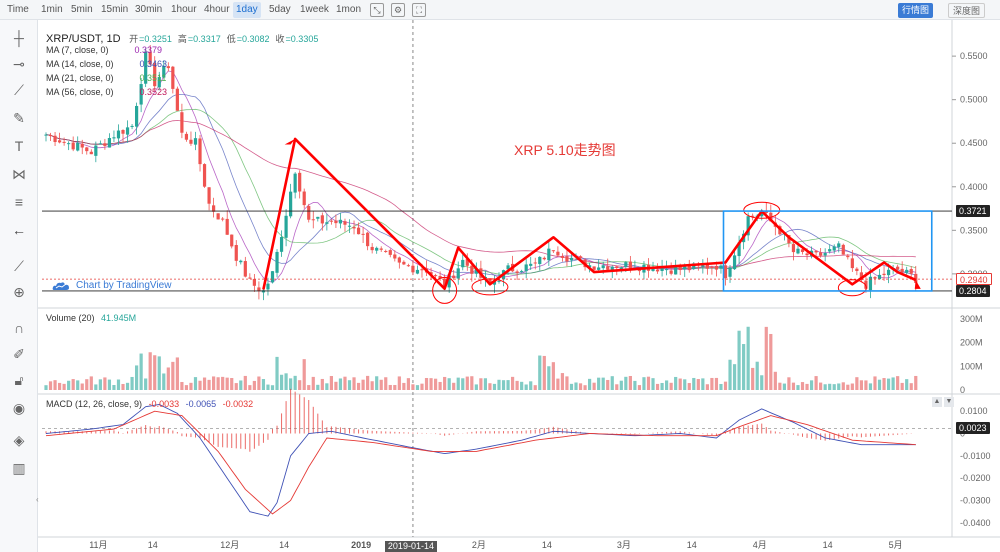  Describe the element at coordinates (419, 10) in the screenshot. I see `fullscreen-icon: ⛶` at that location.